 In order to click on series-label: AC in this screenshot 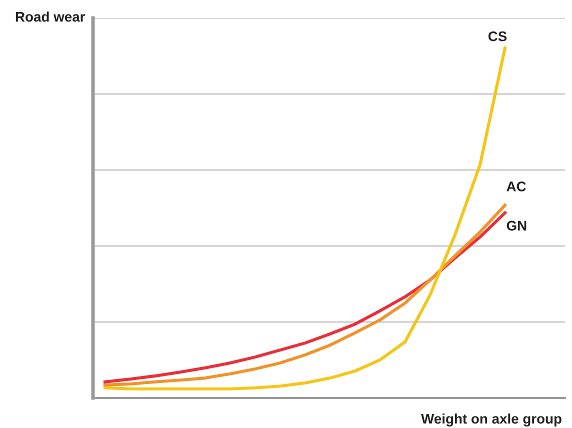, I will do `click(516, 187)`.